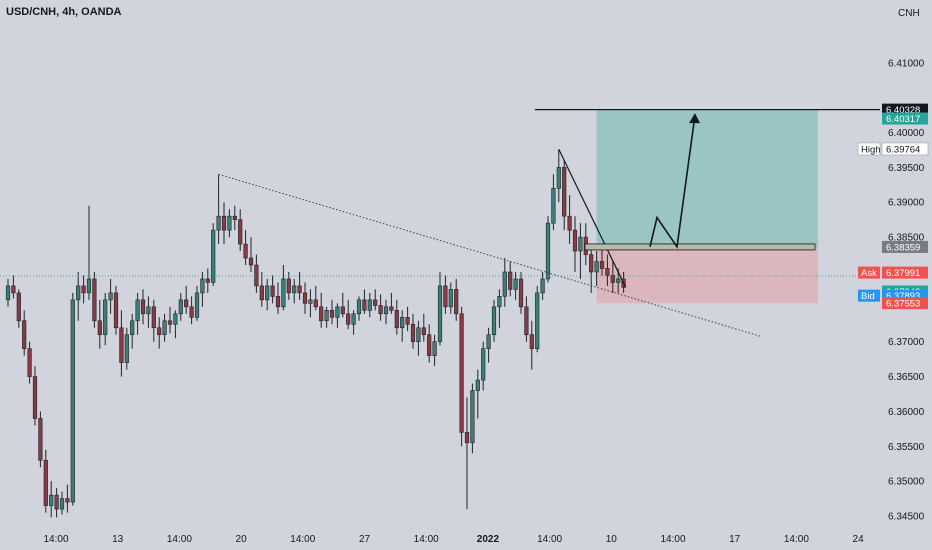 The height and width of the screenshot is (550, 932). What do you see at coordinates (903, 296) in the screenshot?
I see `price-tag-value: 6.37893` at bounding box center [903, 296].